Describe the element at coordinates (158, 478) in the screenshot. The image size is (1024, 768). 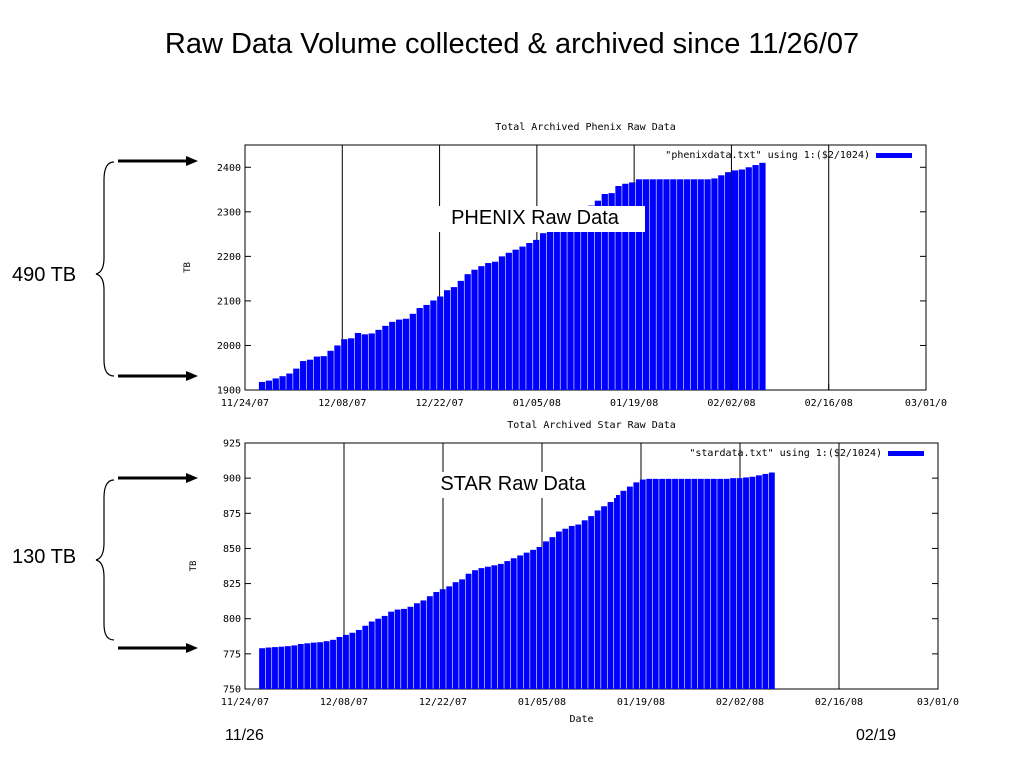
I see `star-top-arrow-icon` at that location.